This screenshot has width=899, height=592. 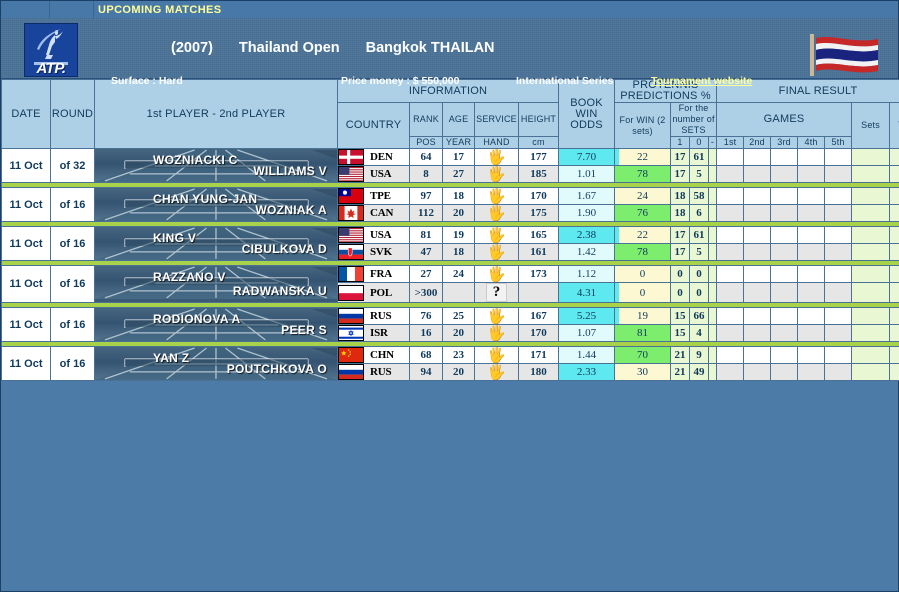 I want to click on player-2-name: WILLIAMS V, so click(x=290, y=171).